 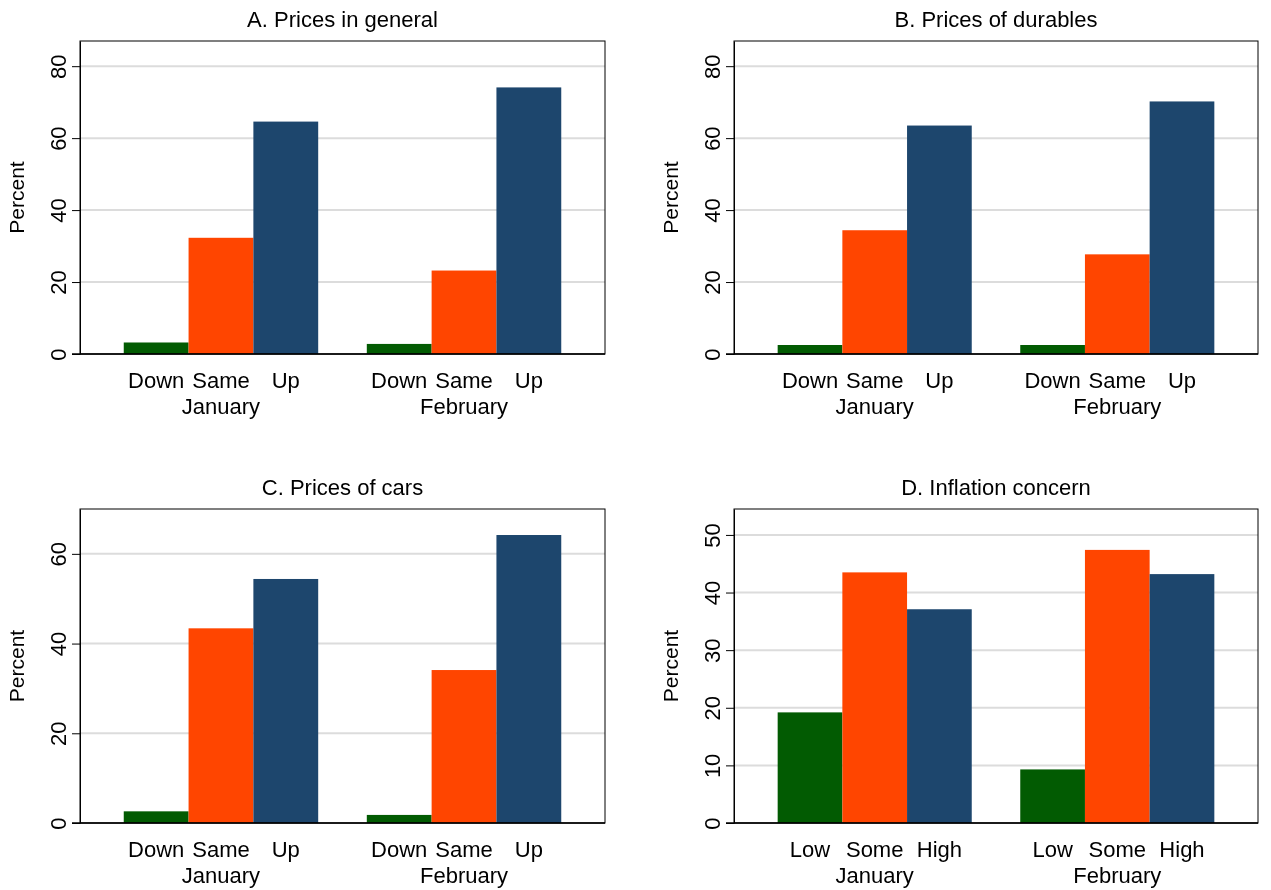 What do you see at coordinates (996, 19) in the screenshot?
I see `chart-title: B. Prices of durables` at bounding box center [996, 19].